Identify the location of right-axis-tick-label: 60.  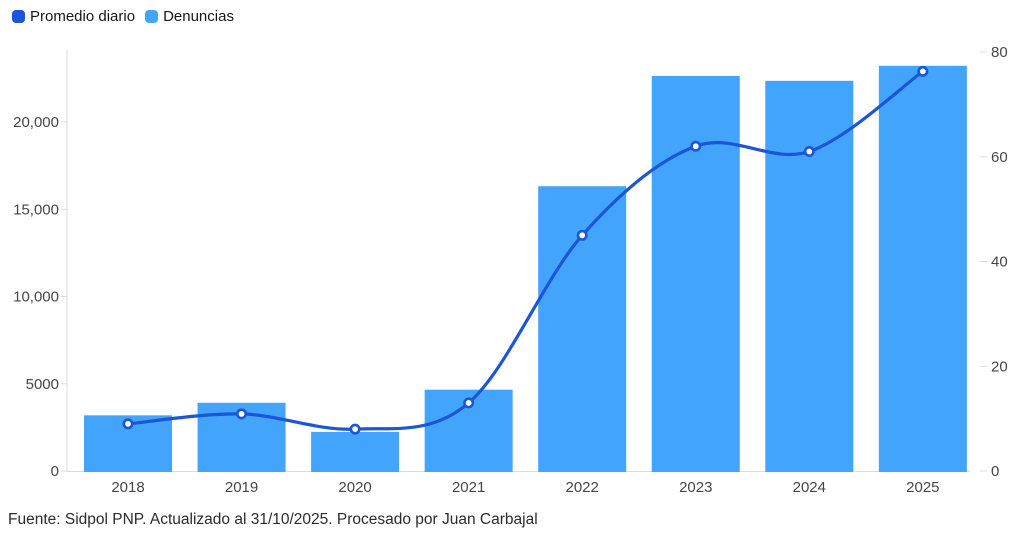
(999, 157).